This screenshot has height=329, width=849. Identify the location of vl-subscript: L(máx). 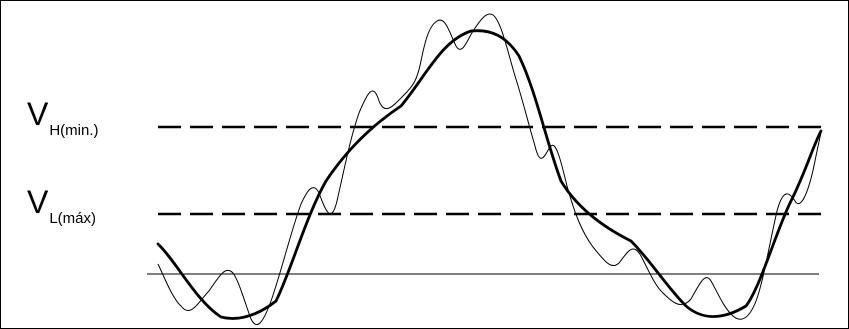
(73, 218).